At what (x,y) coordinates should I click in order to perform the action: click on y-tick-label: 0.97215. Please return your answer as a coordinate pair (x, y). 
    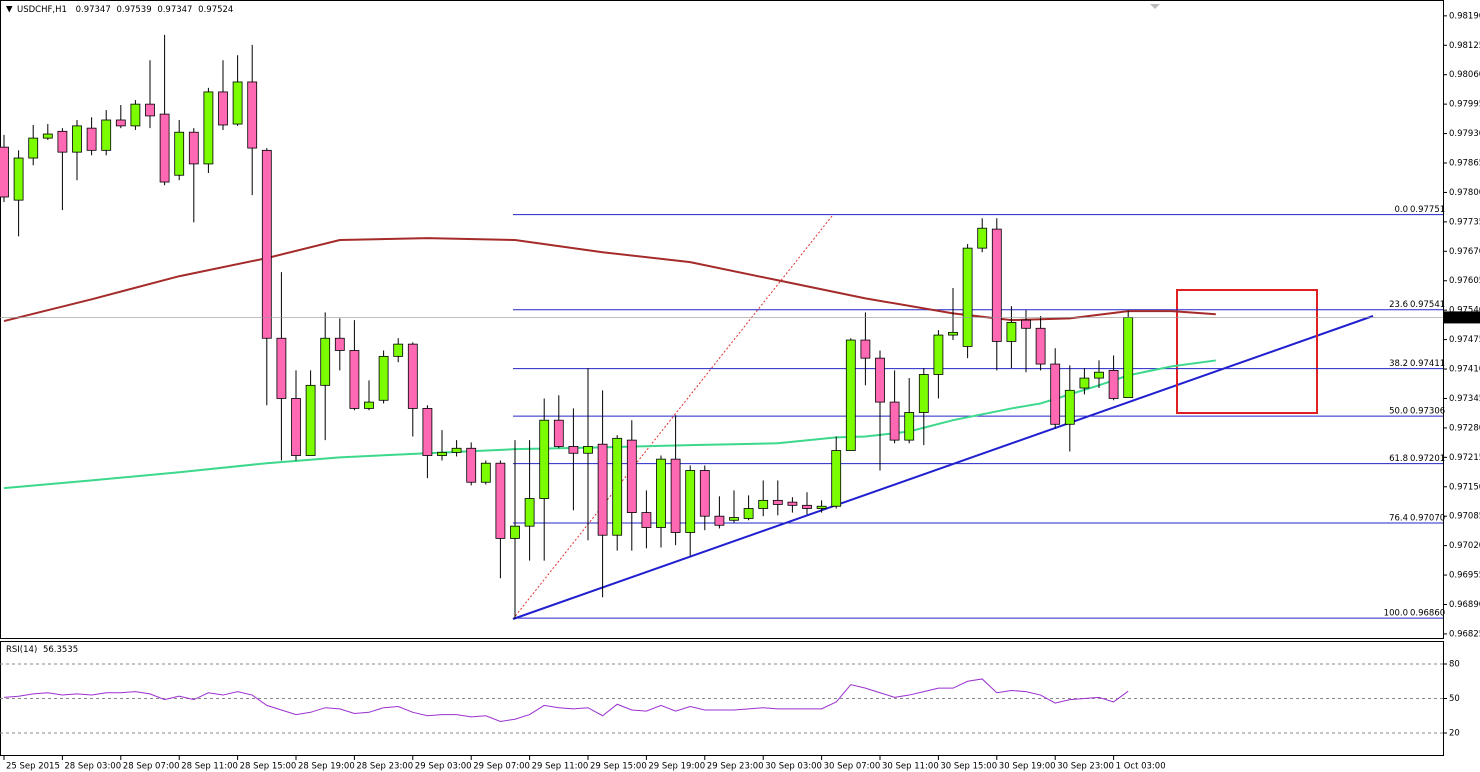
    Looking at the image, I should click on (1464, 458).